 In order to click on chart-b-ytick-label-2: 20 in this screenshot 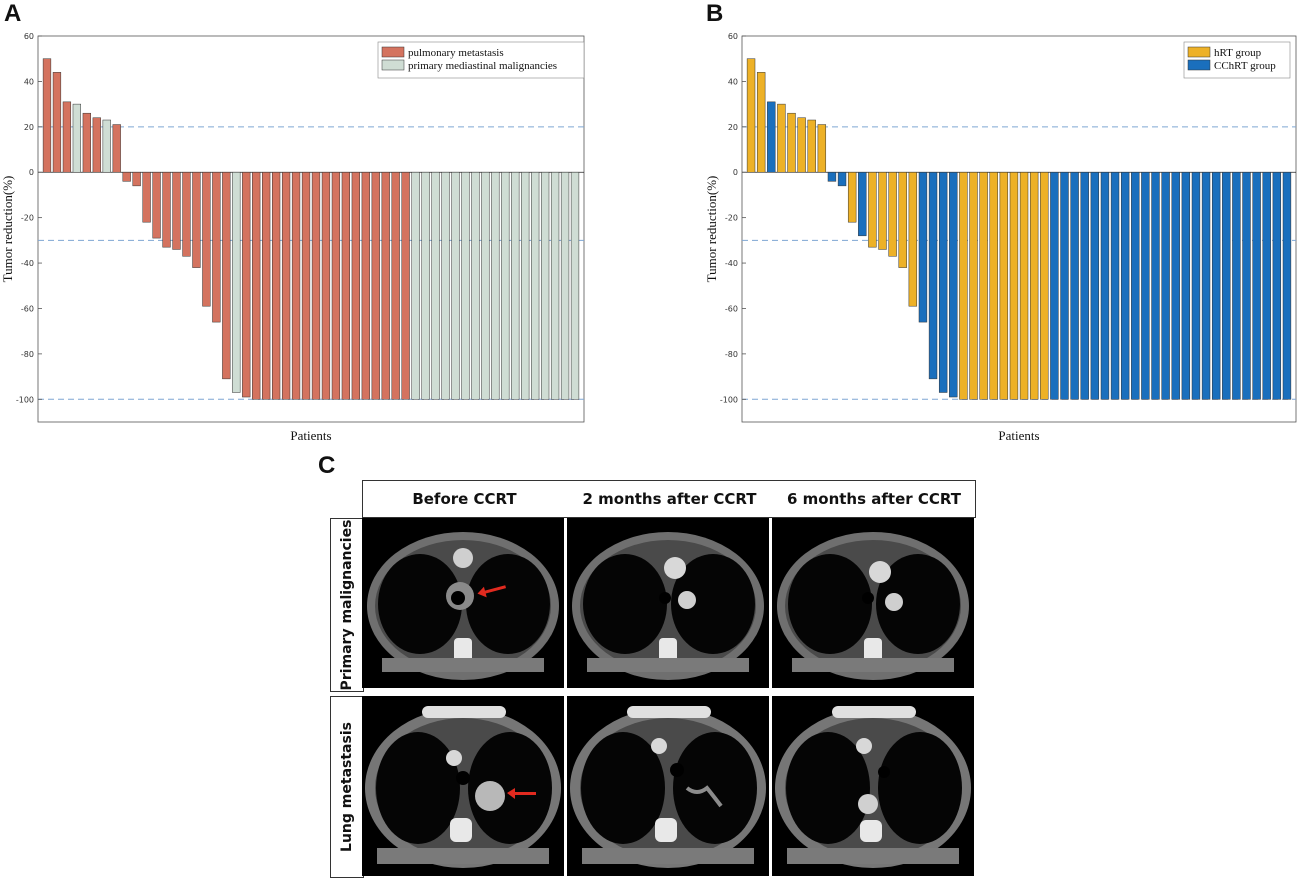, I will do `click(733, 127)`.